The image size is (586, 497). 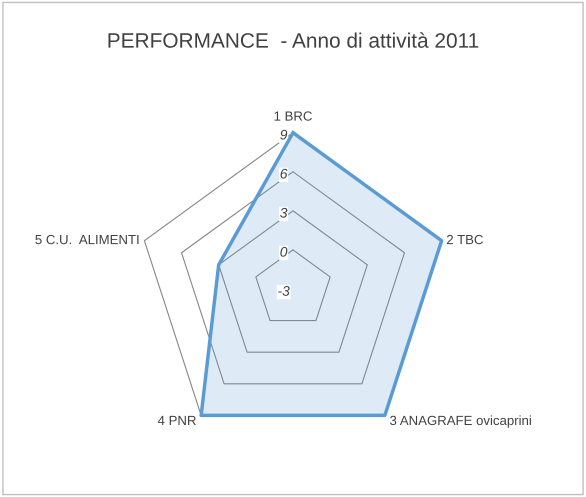 I want to click on chart-title: PERFORMANCE - Anno di attività 2011, so click(x=293, y=40).